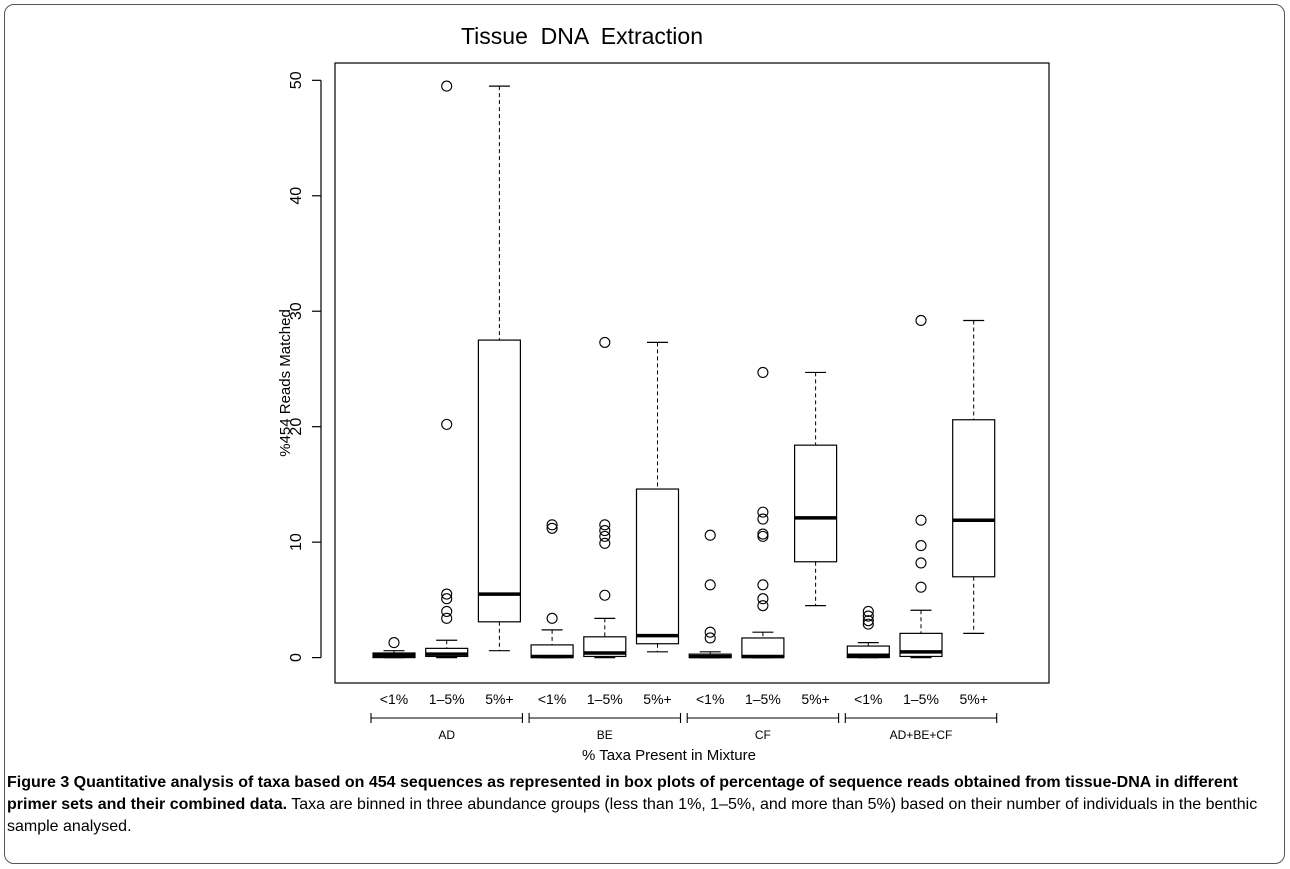  I want to click on y-tick-label: 10, so click(296, 542).